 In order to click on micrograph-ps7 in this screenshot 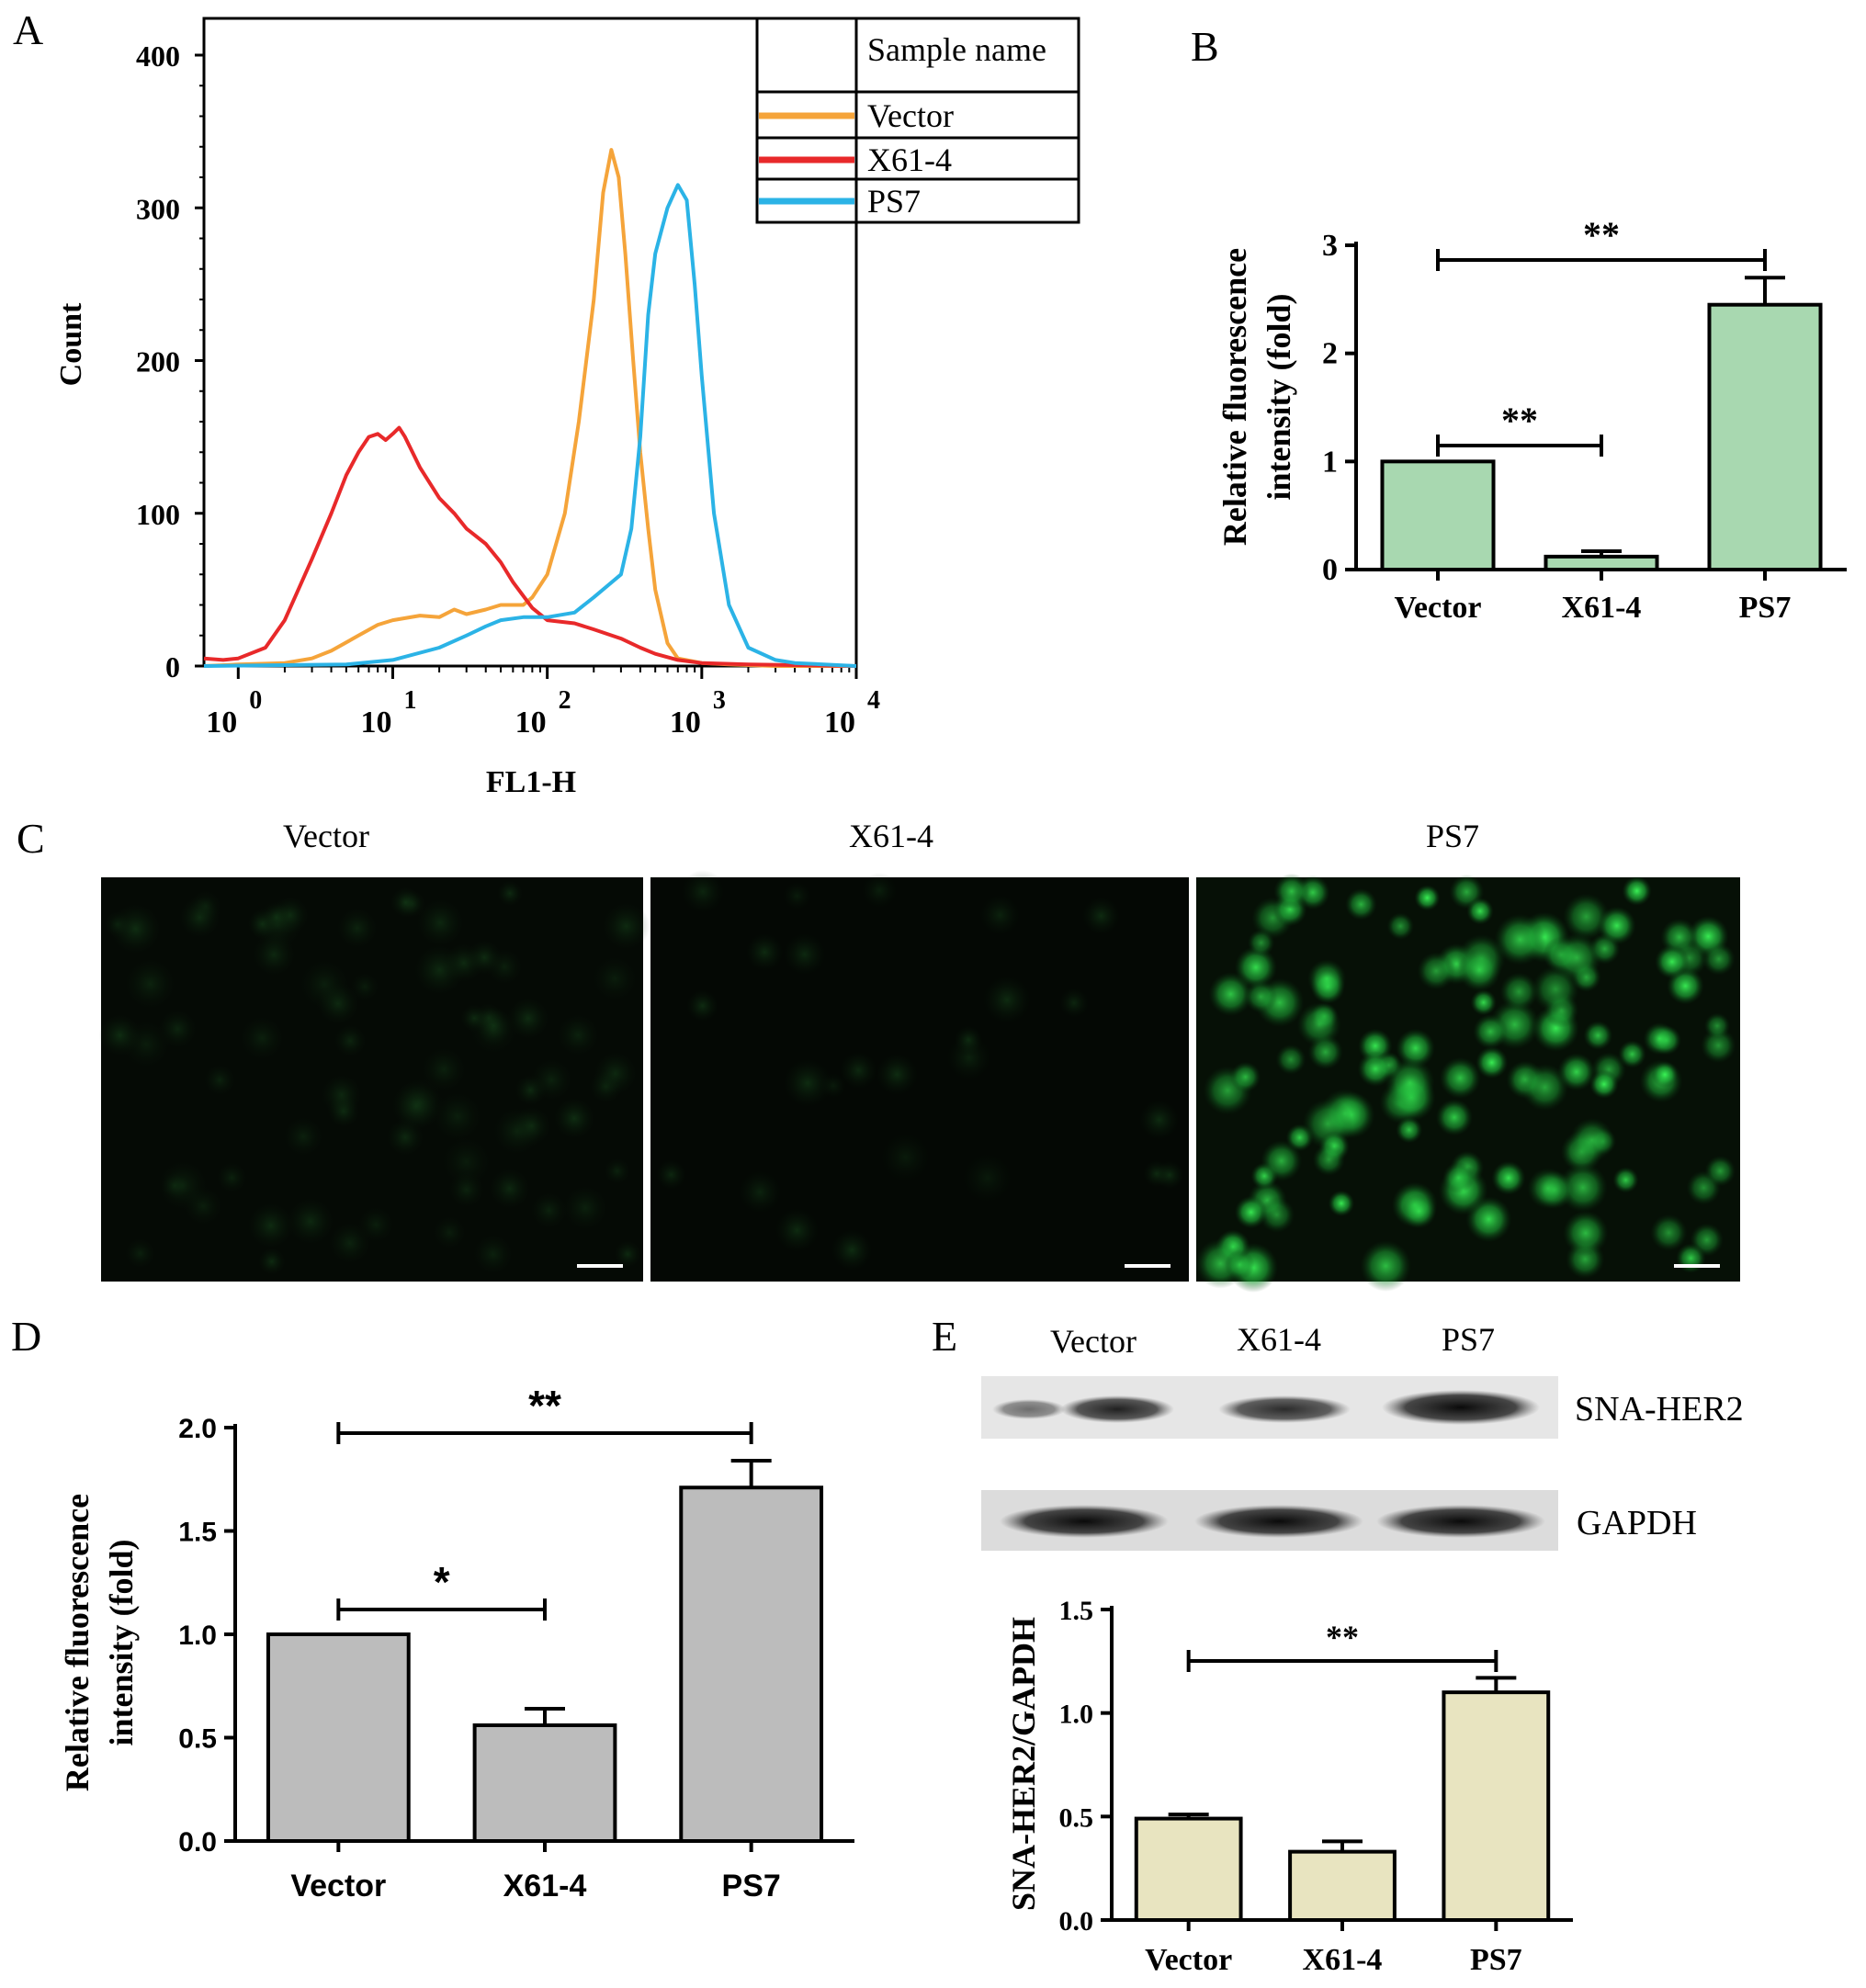, I will do `click(1467, 1083)`.